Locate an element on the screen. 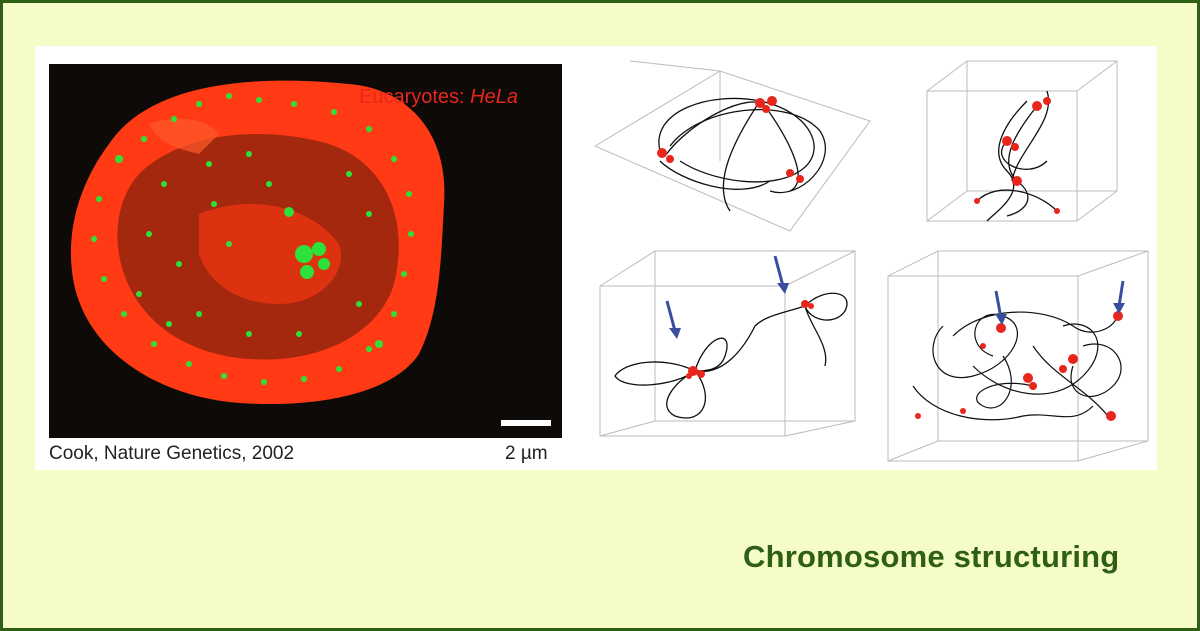  model-top-right is located at coordinates (1027, 151).